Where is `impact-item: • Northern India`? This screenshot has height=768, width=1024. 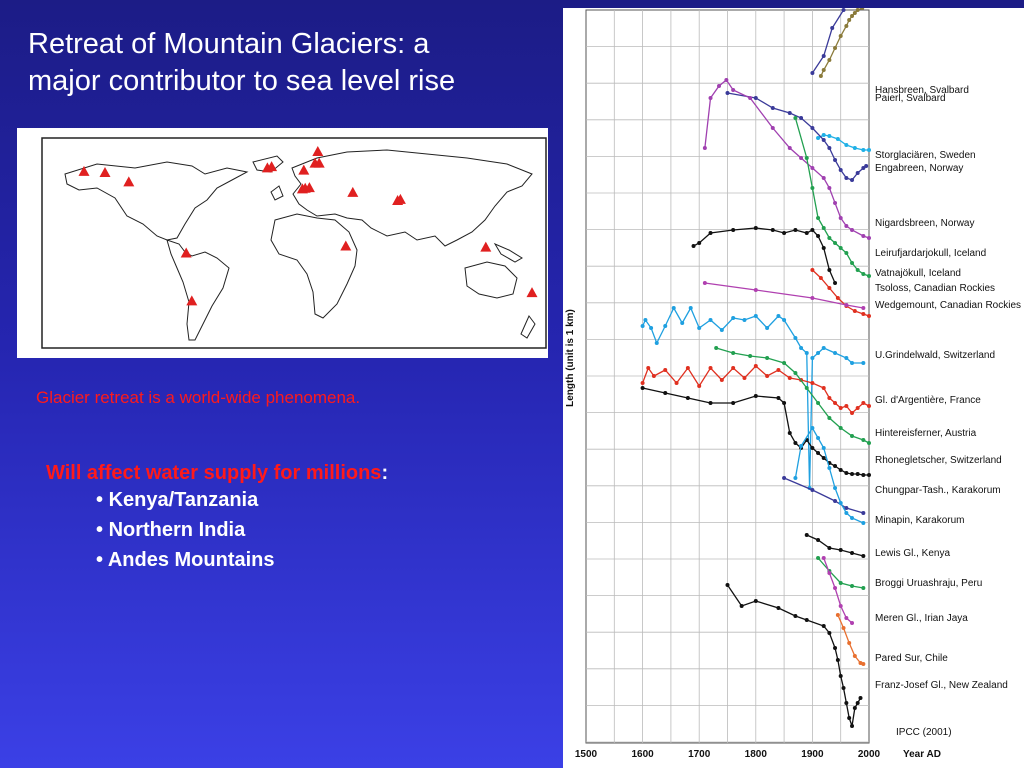
impact-item: • Northern India is located at coordinates (171, 530).